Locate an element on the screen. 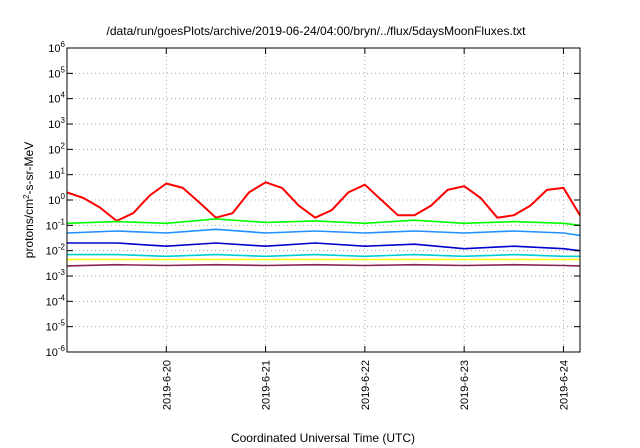 This screenshot has height=448, width=640. y-tick-label: 10⁶ is located at coordinates (56, 47).